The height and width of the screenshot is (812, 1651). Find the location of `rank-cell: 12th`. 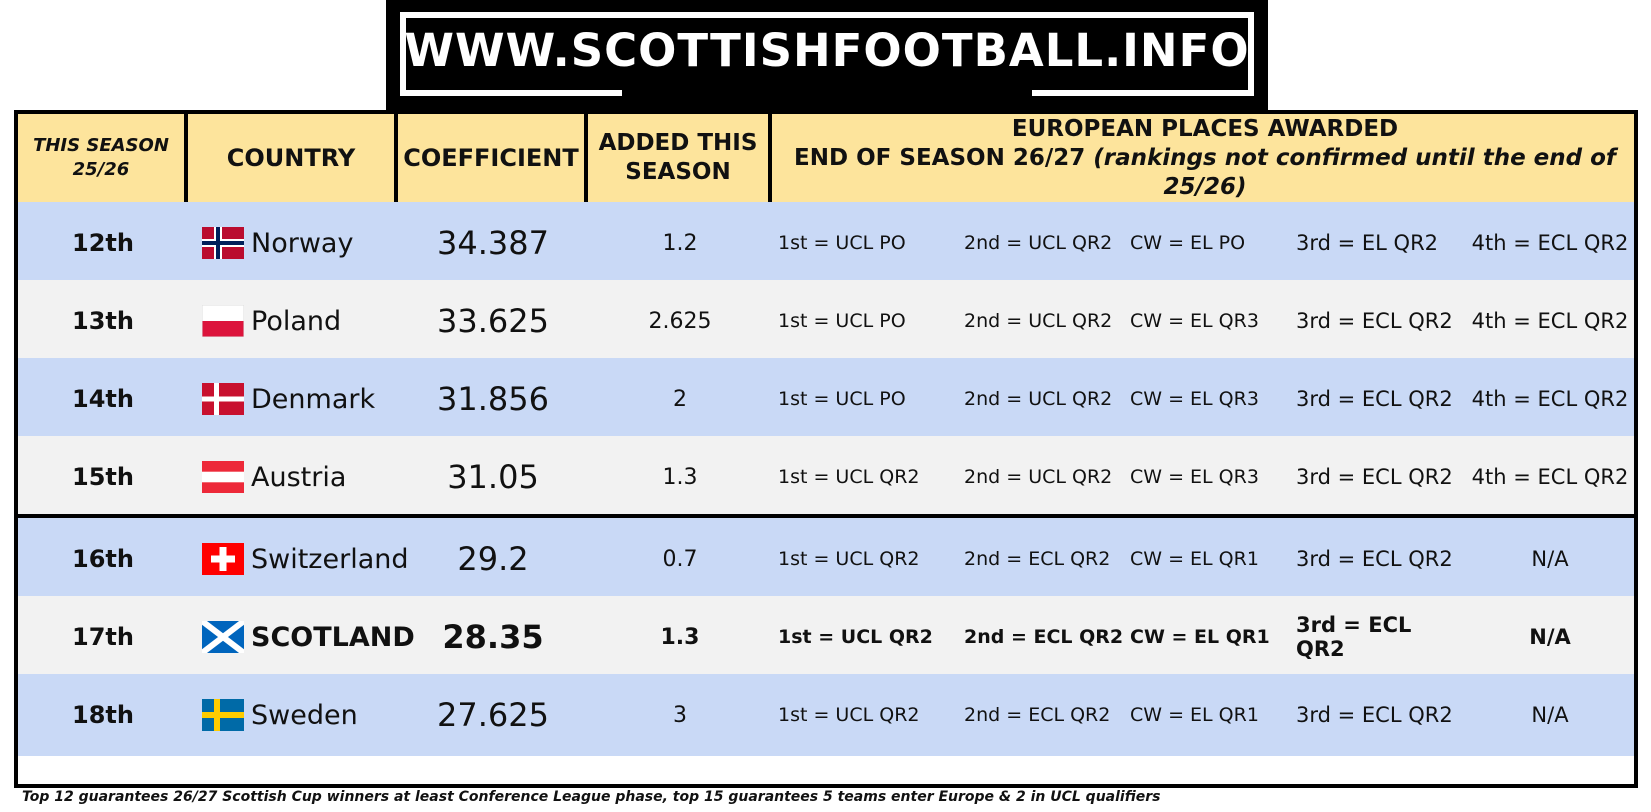

rank-cell: 12th is located at coordinates (103, 243).